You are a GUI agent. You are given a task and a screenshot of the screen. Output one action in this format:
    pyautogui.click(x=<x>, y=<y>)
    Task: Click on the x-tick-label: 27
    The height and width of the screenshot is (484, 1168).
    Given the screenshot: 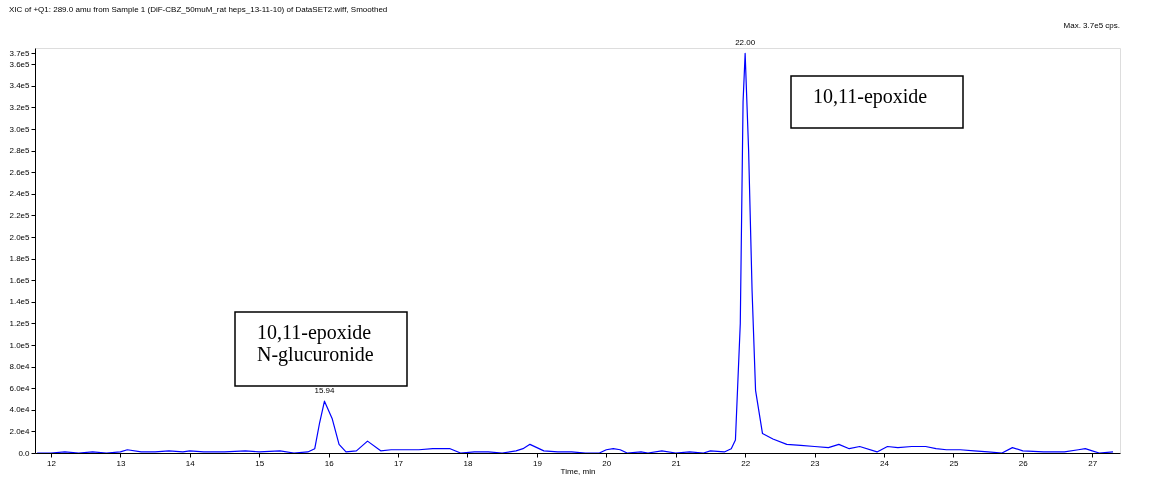 What is the action you would take?
    pyautogui.click(x=1093, y=463)
    